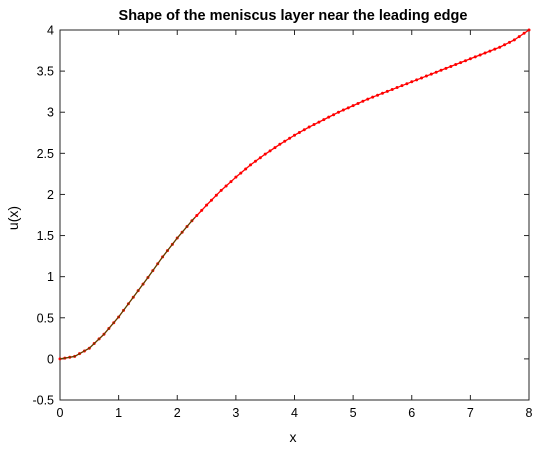  What do you see at coordinates (13, 218) in the screenshot?
I see `y-axis-label: u(x)` at bounding box center [13, 218].